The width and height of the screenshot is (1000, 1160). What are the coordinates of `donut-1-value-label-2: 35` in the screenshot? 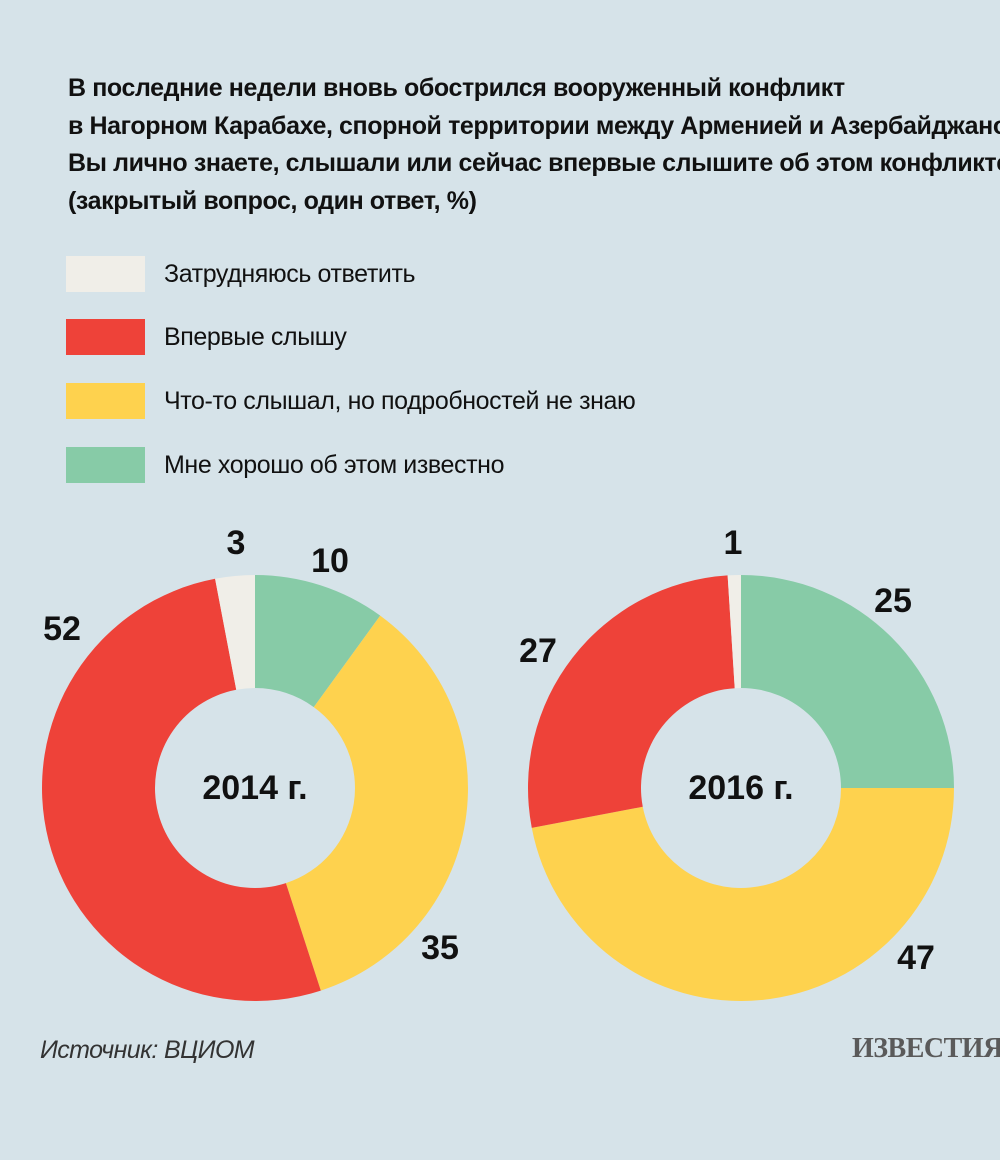 It's located at (440, 948).